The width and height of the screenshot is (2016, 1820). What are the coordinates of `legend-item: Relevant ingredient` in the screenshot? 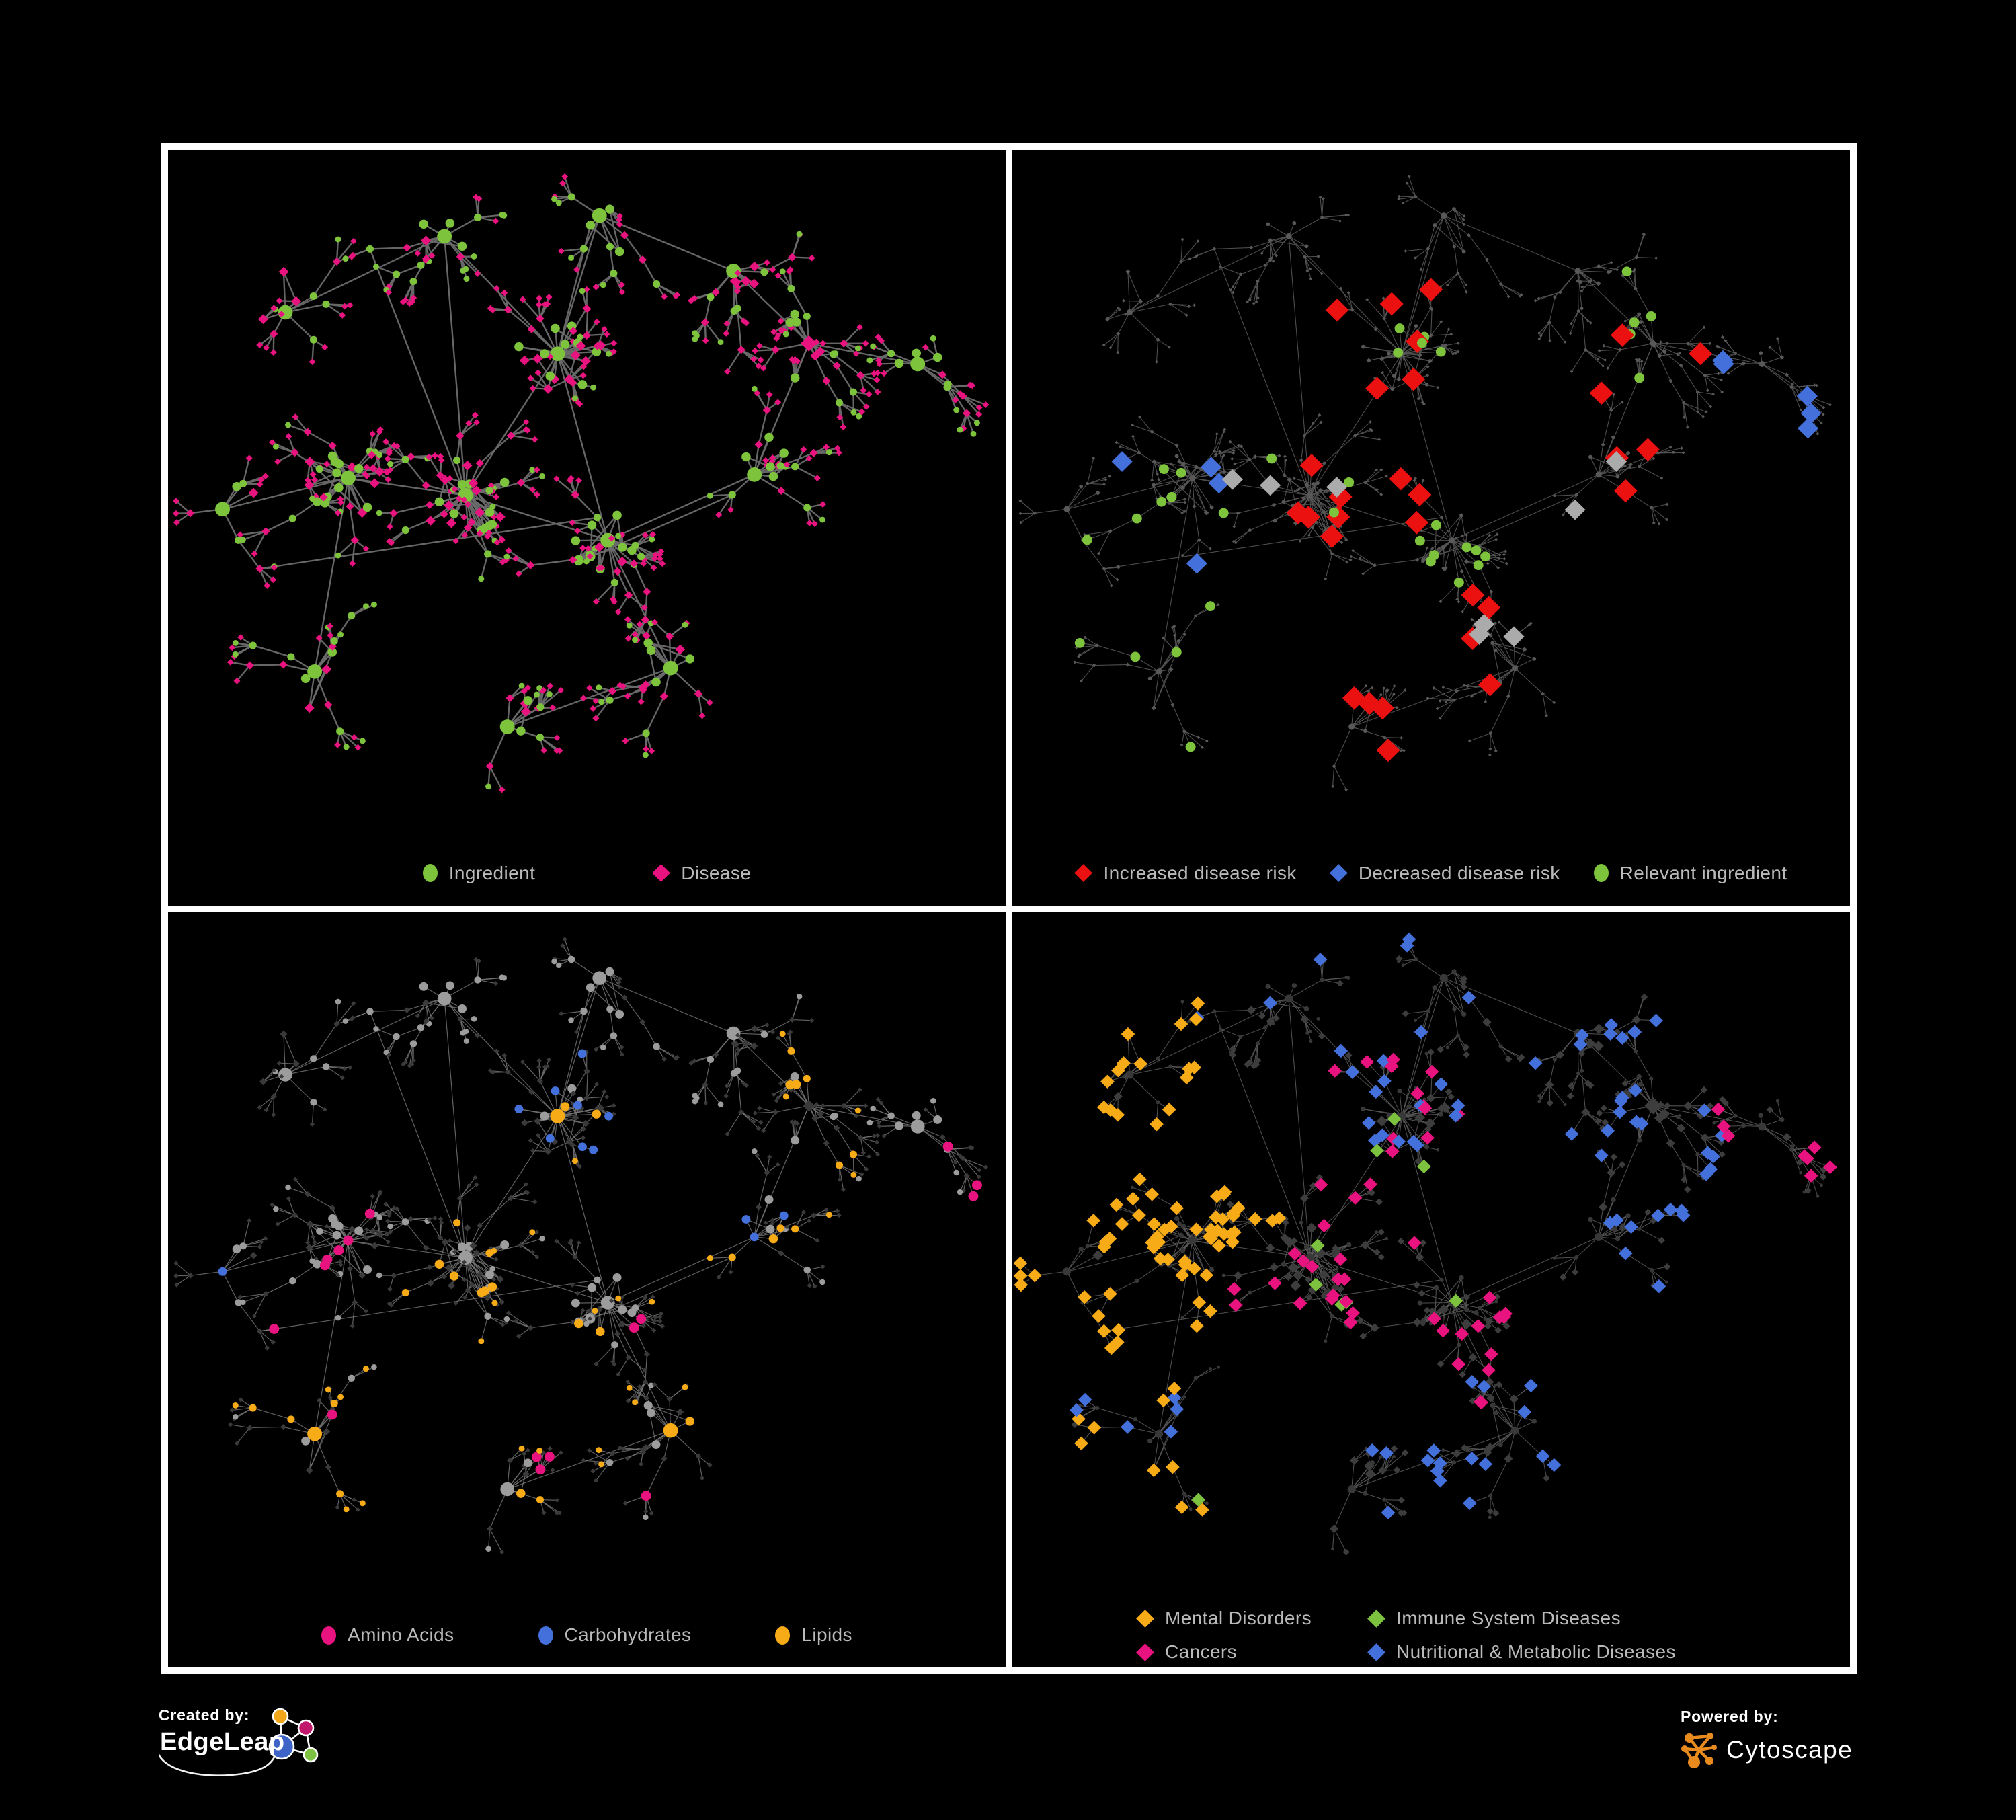 It's located at (1690, 873).